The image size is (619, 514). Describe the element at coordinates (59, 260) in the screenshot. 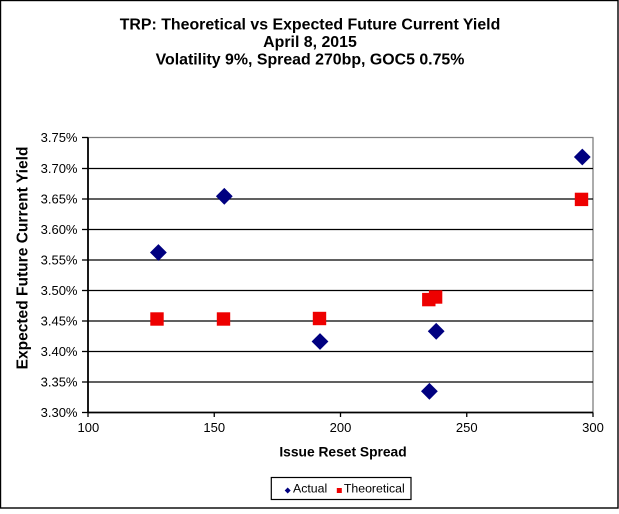

I see `svg-text: 3.55%` at that location.